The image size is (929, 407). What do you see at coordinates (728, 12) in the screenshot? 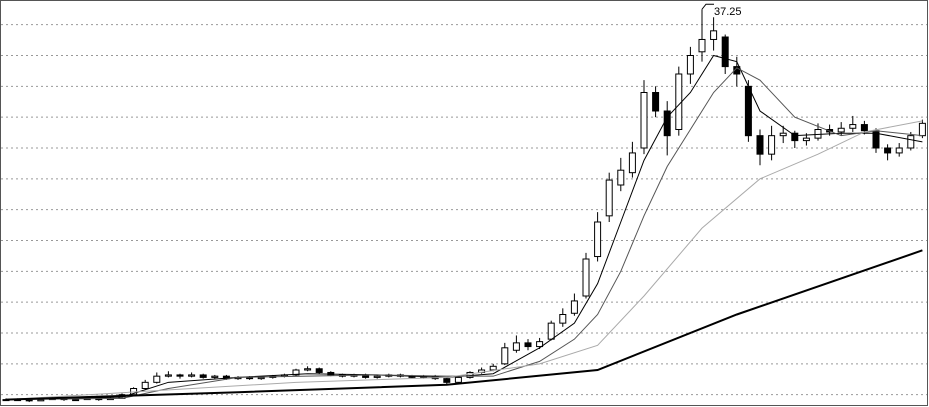
I see `max-label: 37.25` at bounding box center [728, 12].